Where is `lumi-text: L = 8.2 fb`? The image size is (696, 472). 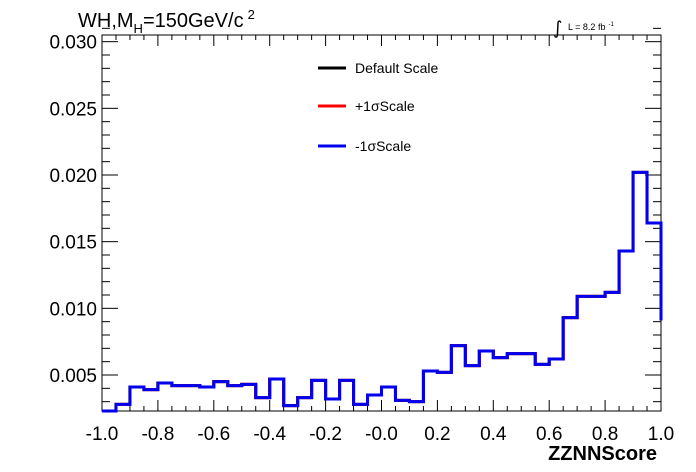 lumi-text: L = 8.2 fb is located at coordinates (586, 27).